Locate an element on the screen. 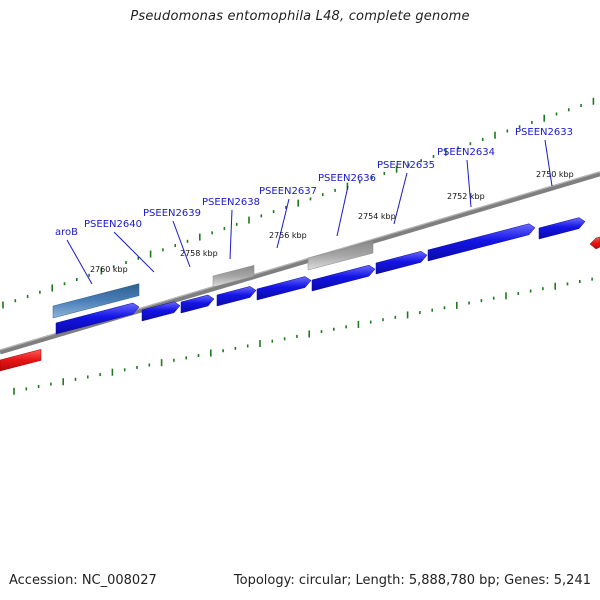 Image resolution: width=600 pixels, height=600 pixels. gene-label: PSEEN2637 is located at coordinates (288, 191).